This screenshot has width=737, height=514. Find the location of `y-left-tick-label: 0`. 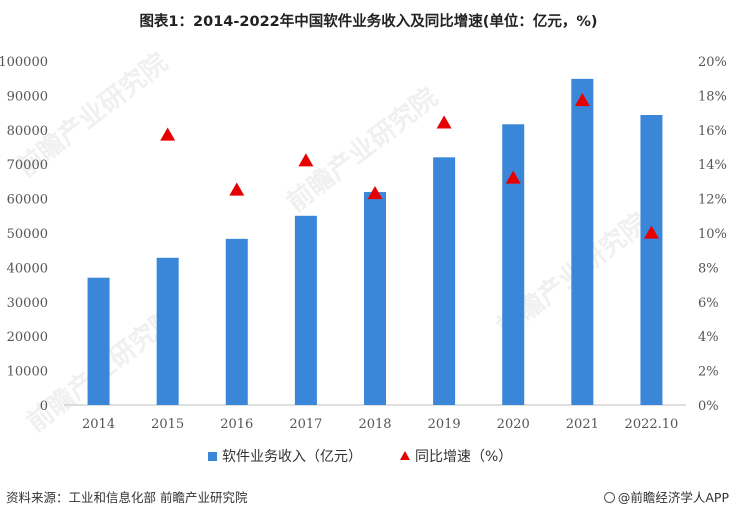

y-left-tick-label: 0 is located at coordinates (44, 406).